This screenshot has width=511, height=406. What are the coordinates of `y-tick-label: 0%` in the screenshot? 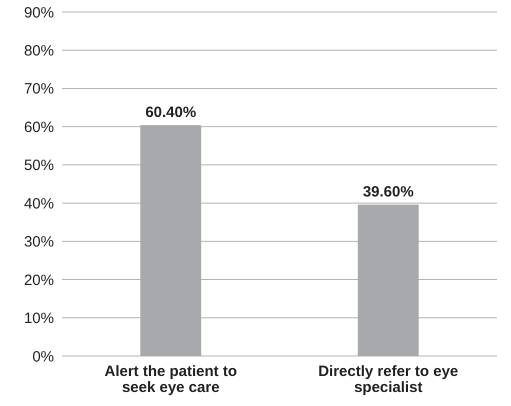 It's located at (43, 357).